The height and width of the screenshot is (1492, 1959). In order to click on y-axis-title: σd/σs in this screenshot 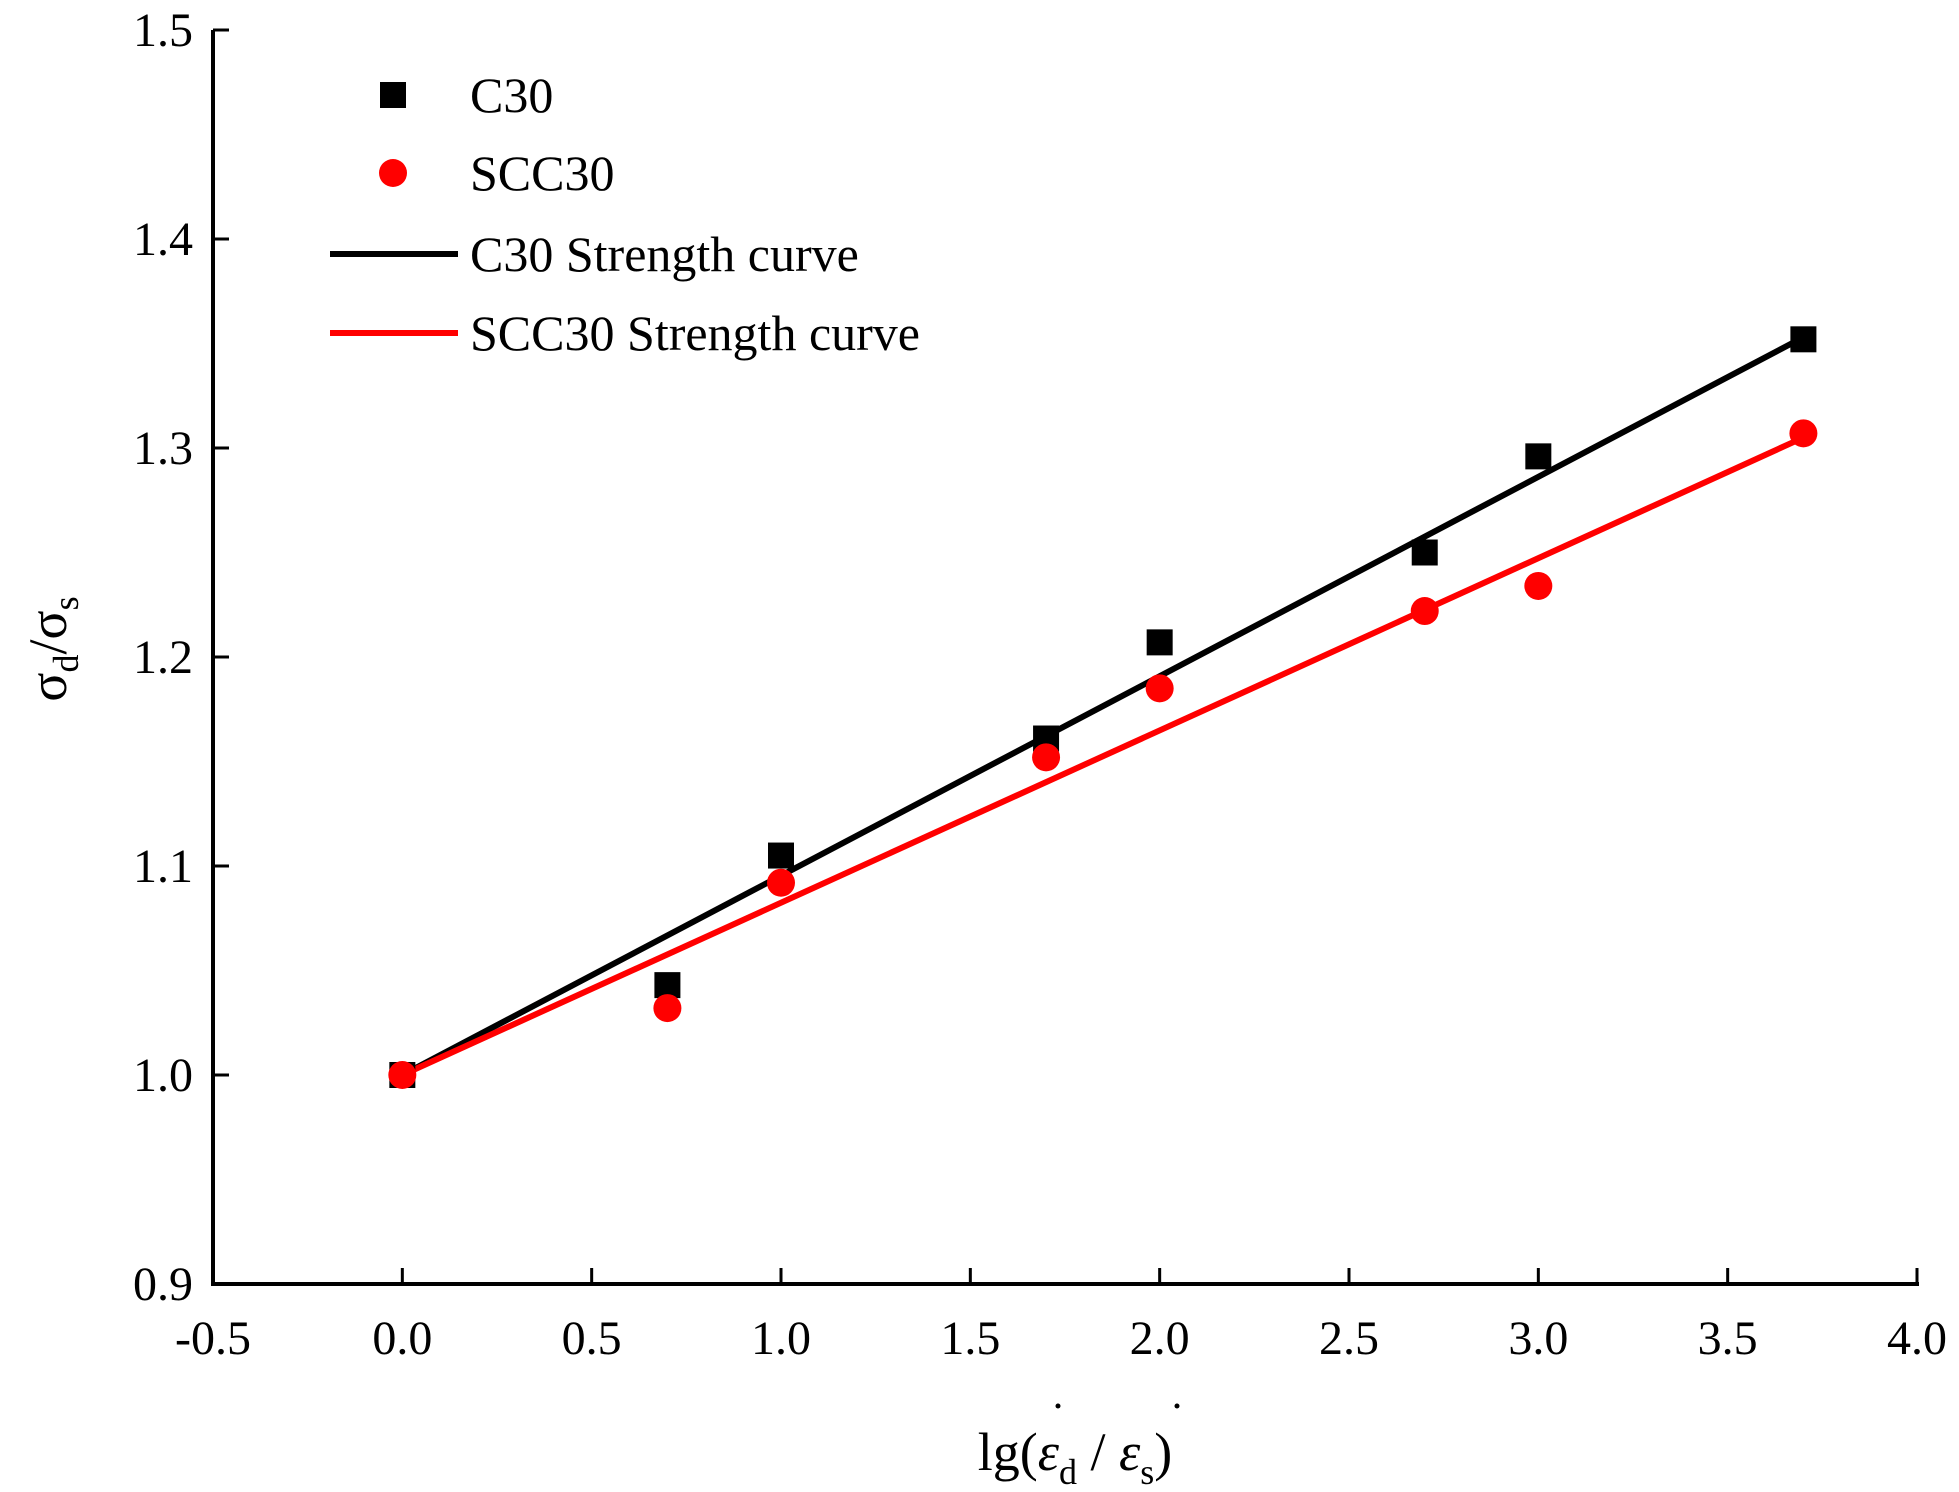, I will do `click(52, 648)`.